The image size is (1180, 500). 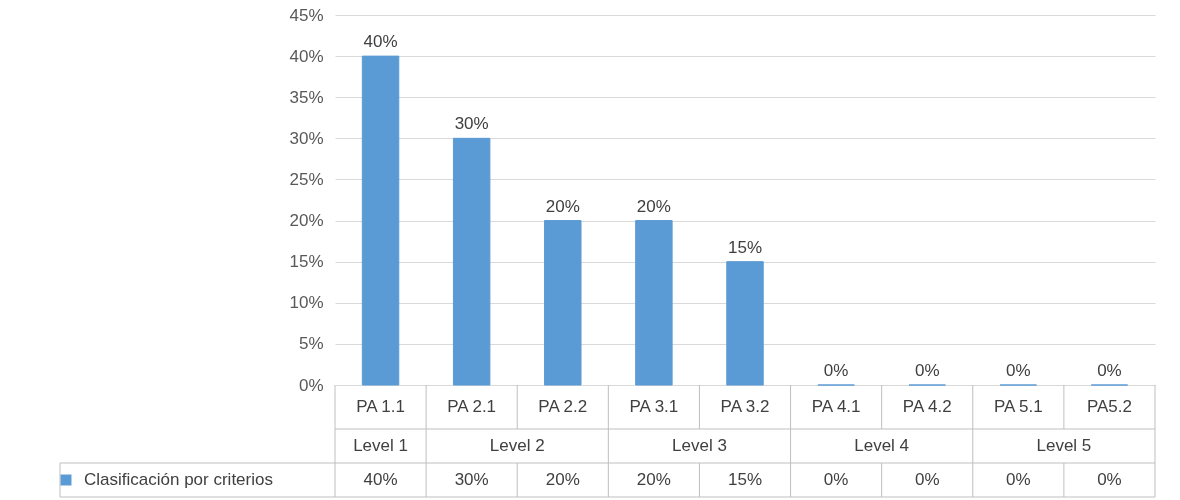 I want to click on data-label: 40%, so click(x=380, y=479).